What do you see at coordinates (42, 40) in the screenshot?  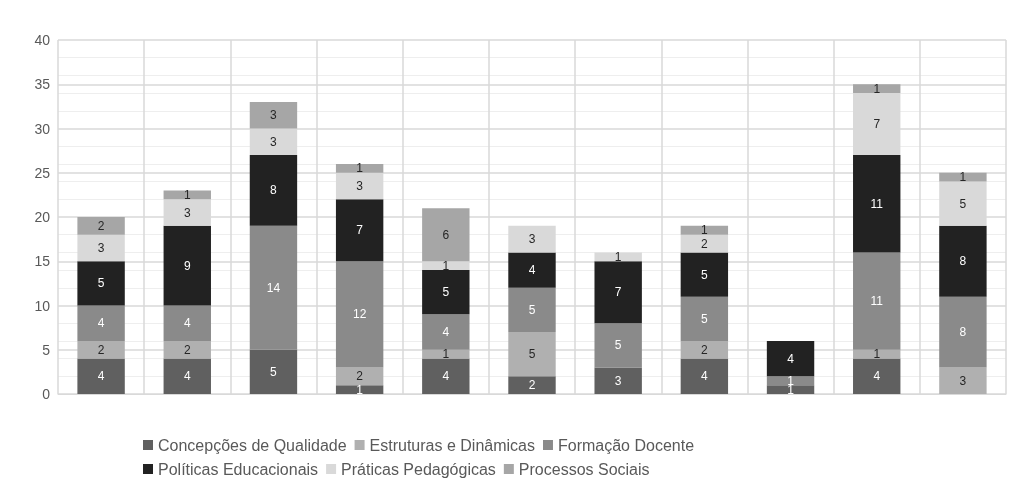 I see `y-tick-label: 40` at bounding box center [42, 40].